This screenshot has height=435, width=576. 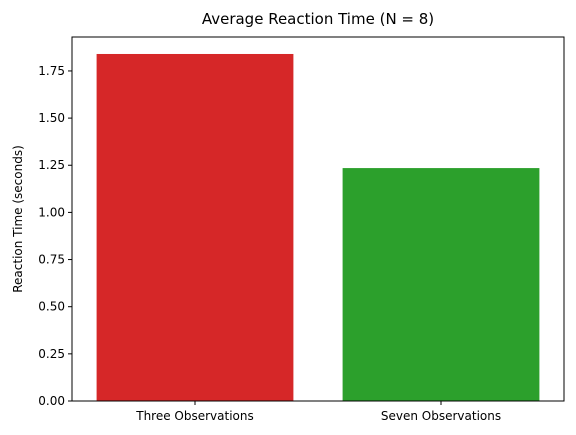 What do you see at coordinates (55, 236) in the screenshot?
I see `y-axis: 0.00 0.25 0.50 0.75 1.00 1.25 1.50 1.75` at bounding box center [55, 236].